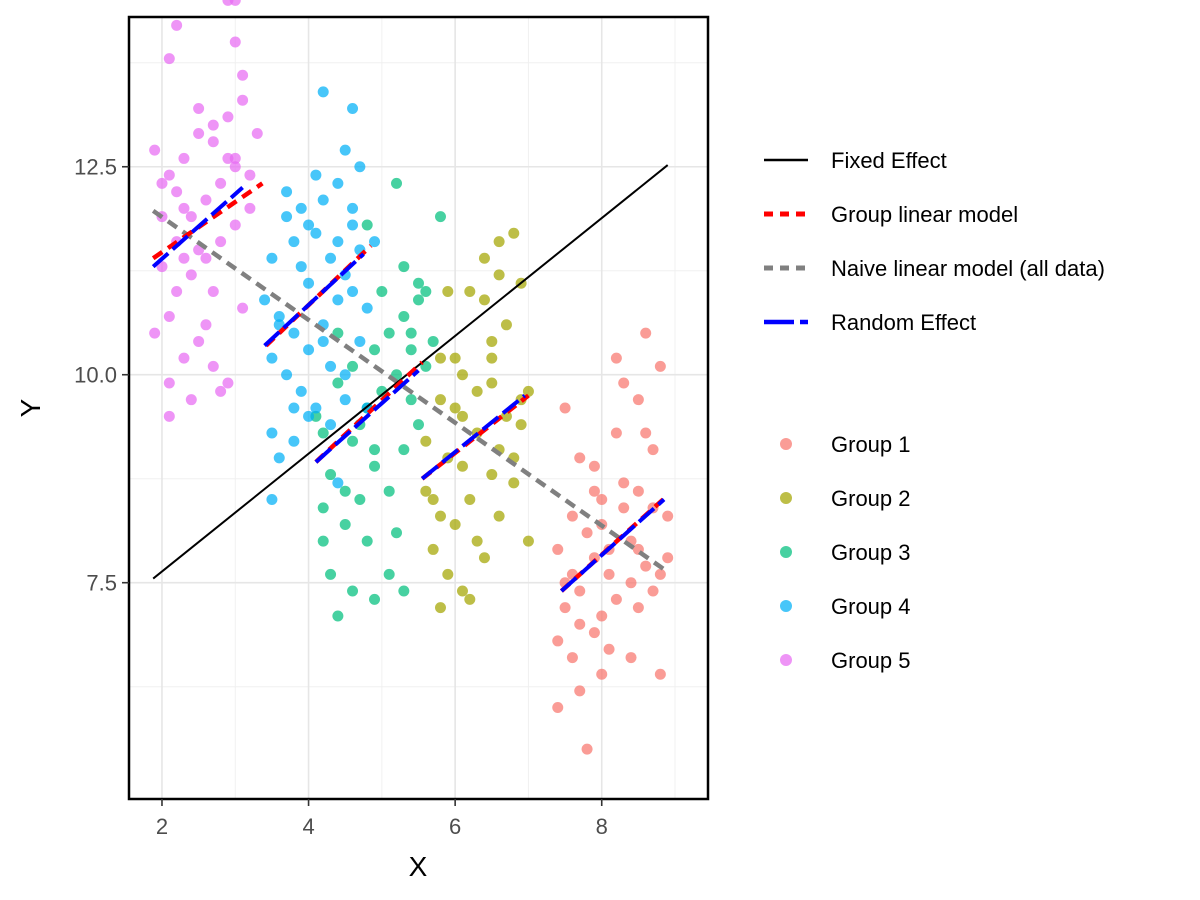 The image size is (1200, 900). I want to click on y-axis-title: Y, so click(30, 407).